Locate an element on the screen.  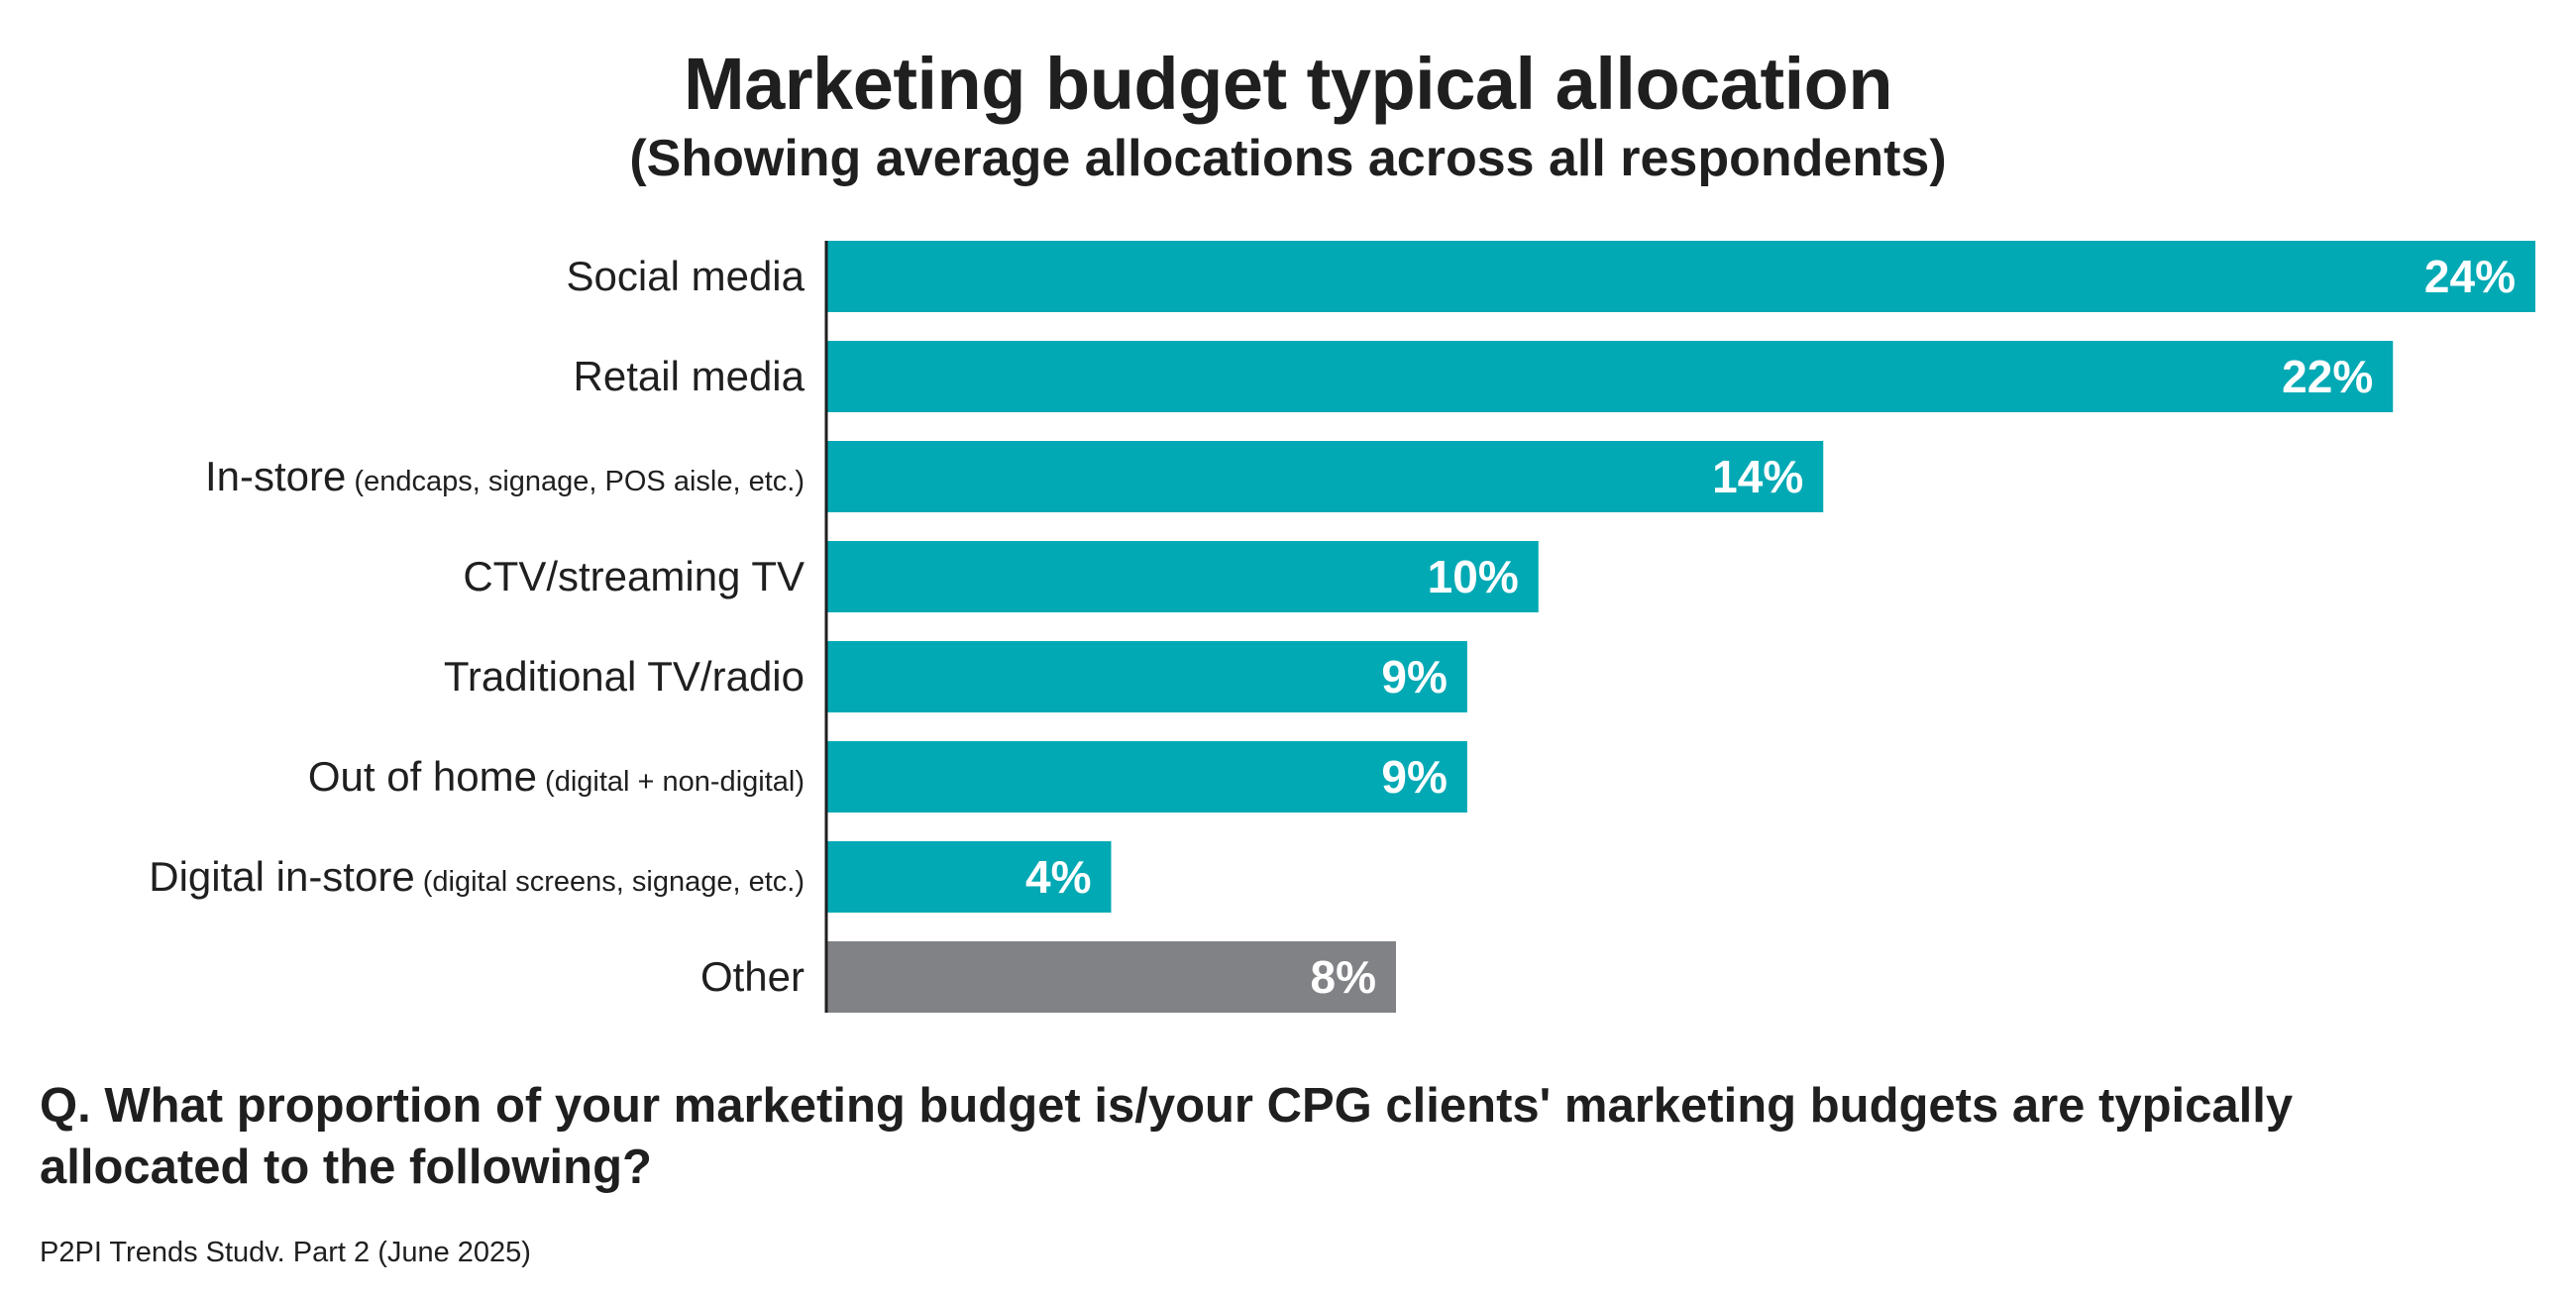
category-name: Out of home is located at coordinates (422, 776).